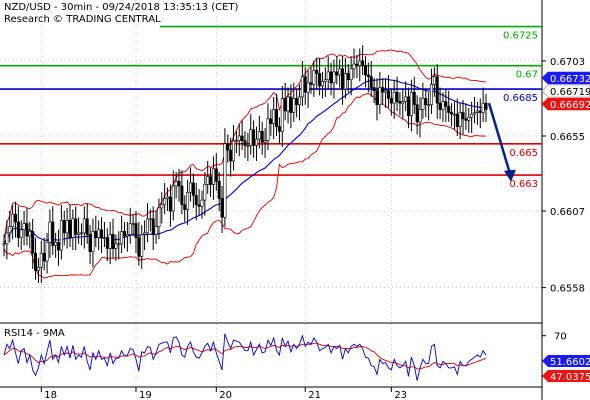 The width and height of the screenshot is (590, 400). What do you see at coordinates (567, 212) in the screenshot?
I see `y-tick-label: 0.6607` at bounding box center [567, 212].